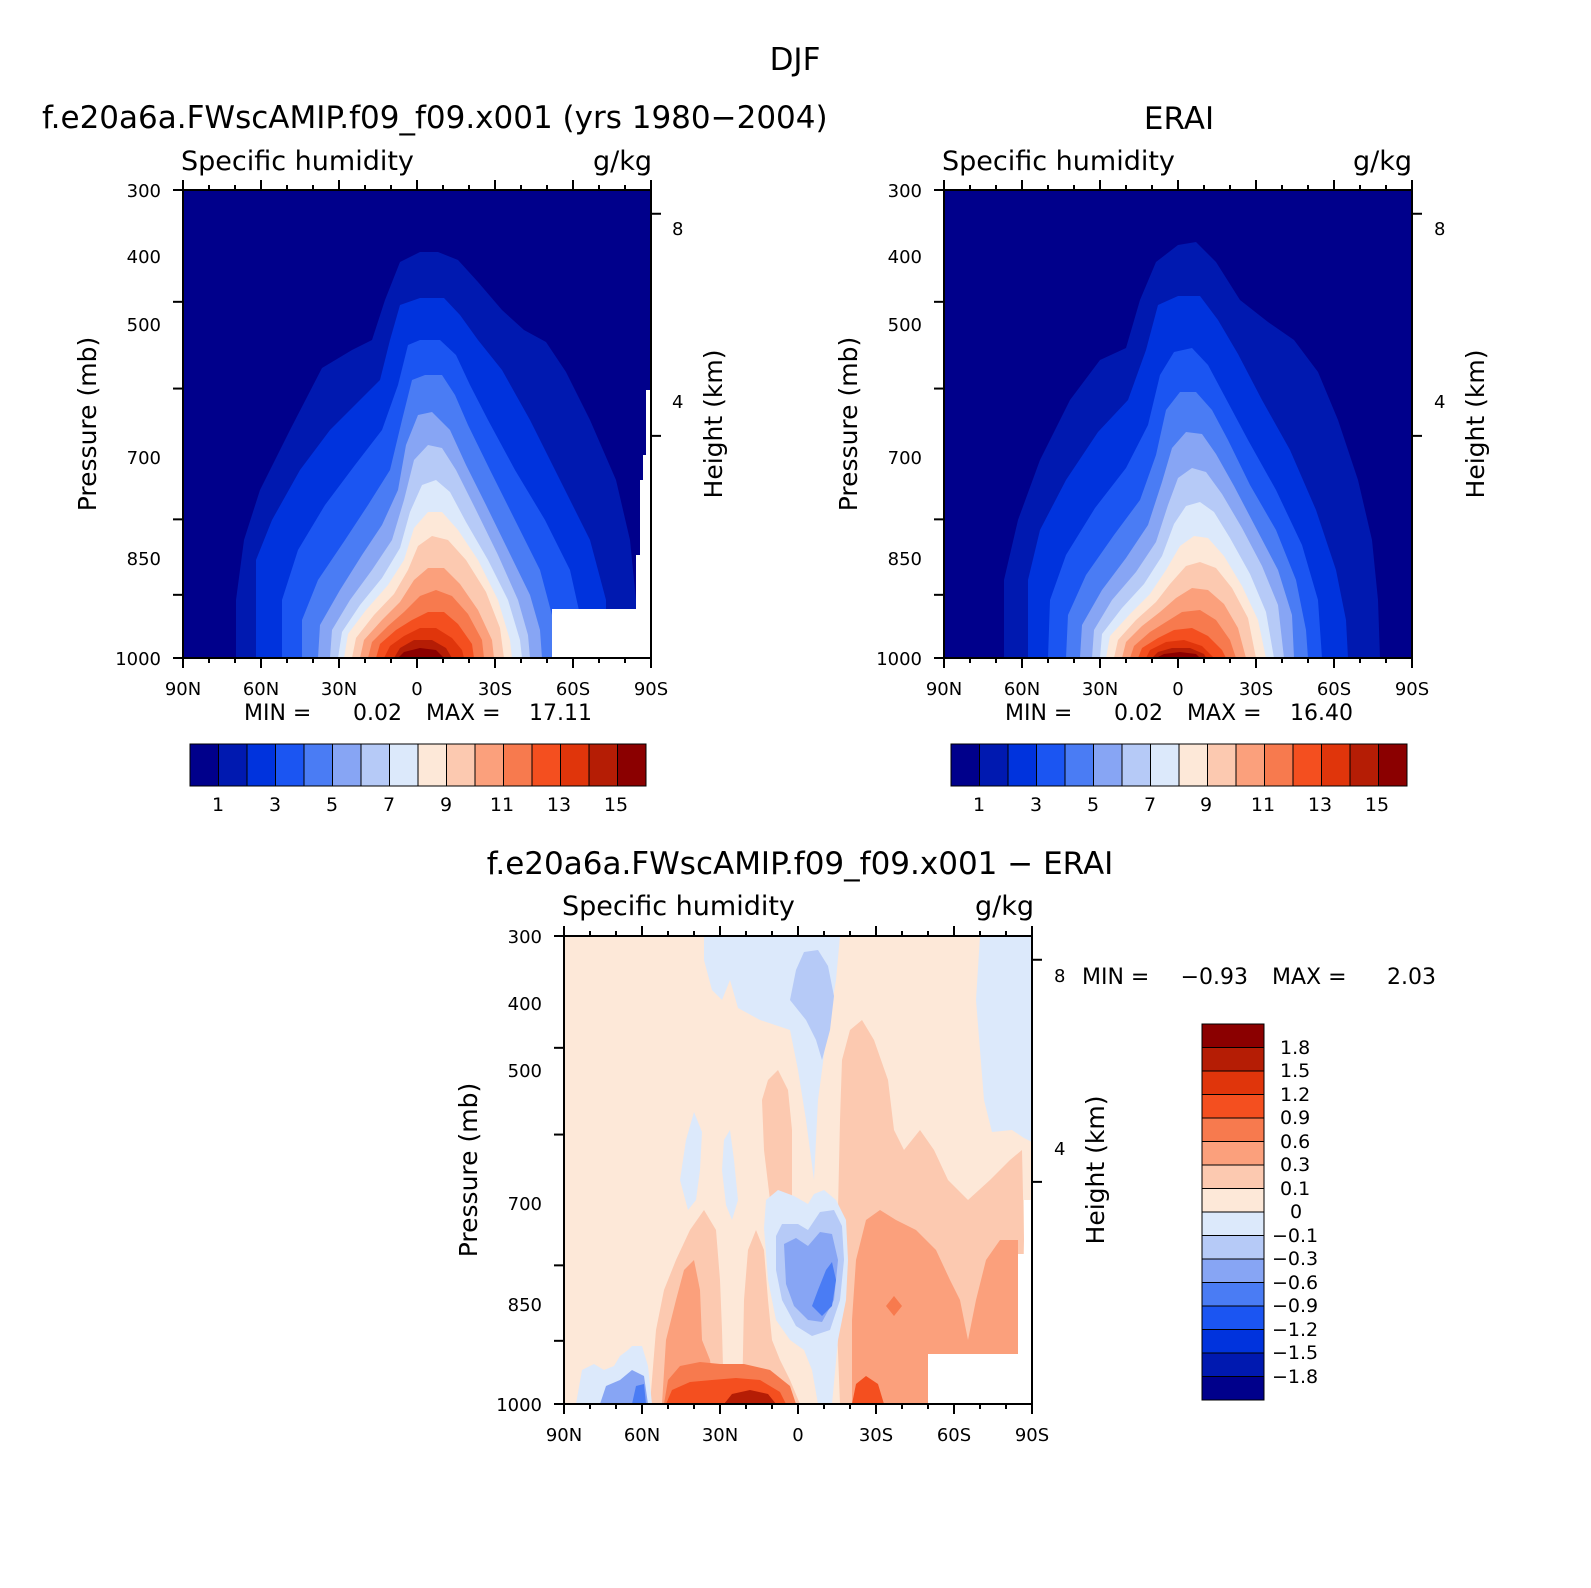 The width and height of the screenshot is (1591, 1588). Describe the element at coordinates (1058, 161) in the screenshot. I see `panel-erai-variable: Specific humidity` at that location.